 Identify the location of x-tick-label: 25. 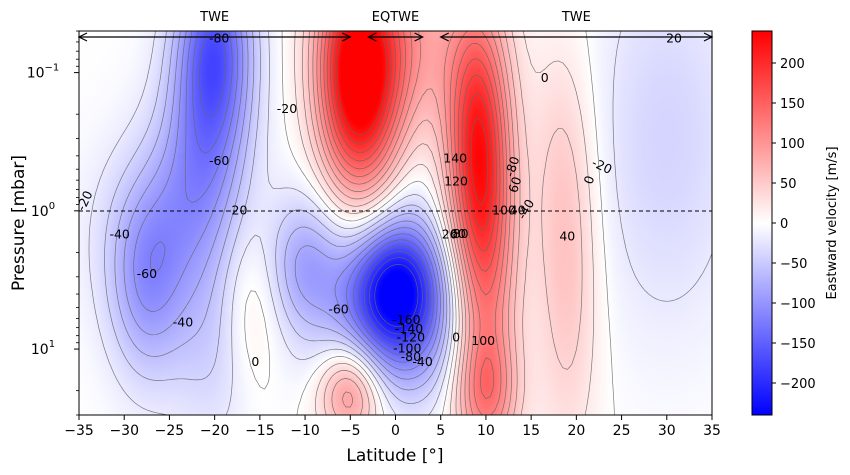
(622, 431).